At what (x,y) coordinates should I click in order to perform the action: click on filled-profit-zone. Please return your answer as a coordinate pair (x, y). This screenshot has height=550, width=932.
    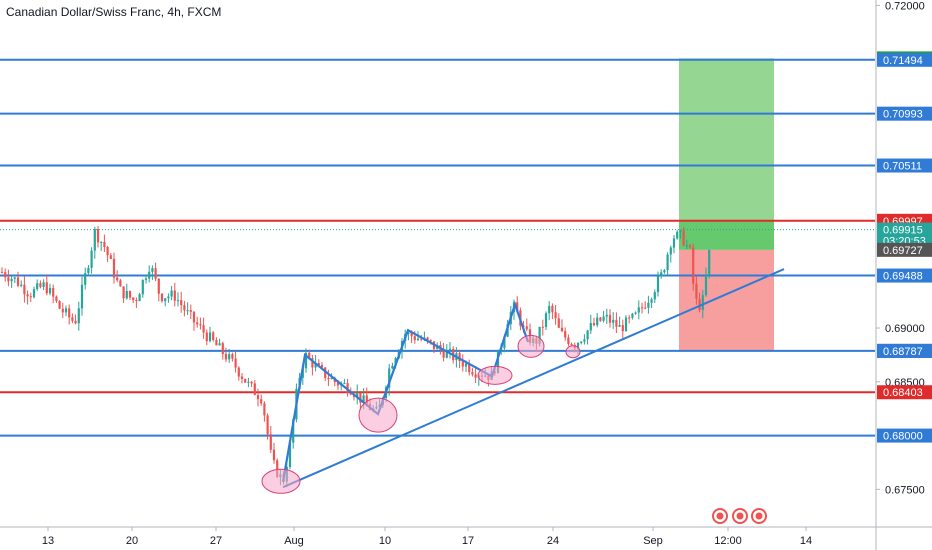
    Looking at the image, I should click on (726, 235).